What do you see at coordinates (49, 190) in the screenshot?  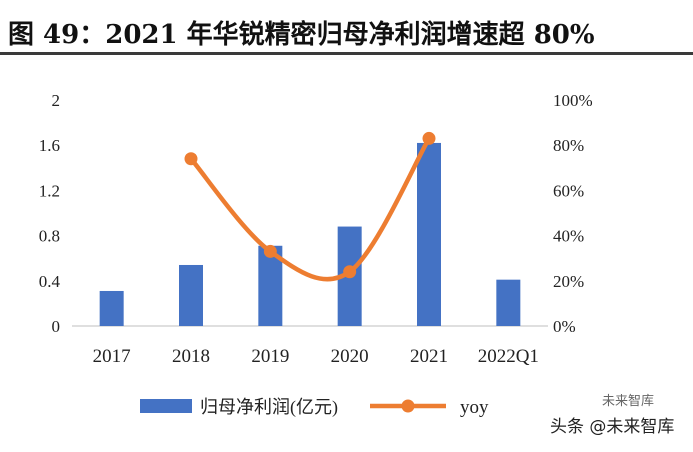 I see `y-left-tick-label: 1.2` at bounding box center [49, 190].